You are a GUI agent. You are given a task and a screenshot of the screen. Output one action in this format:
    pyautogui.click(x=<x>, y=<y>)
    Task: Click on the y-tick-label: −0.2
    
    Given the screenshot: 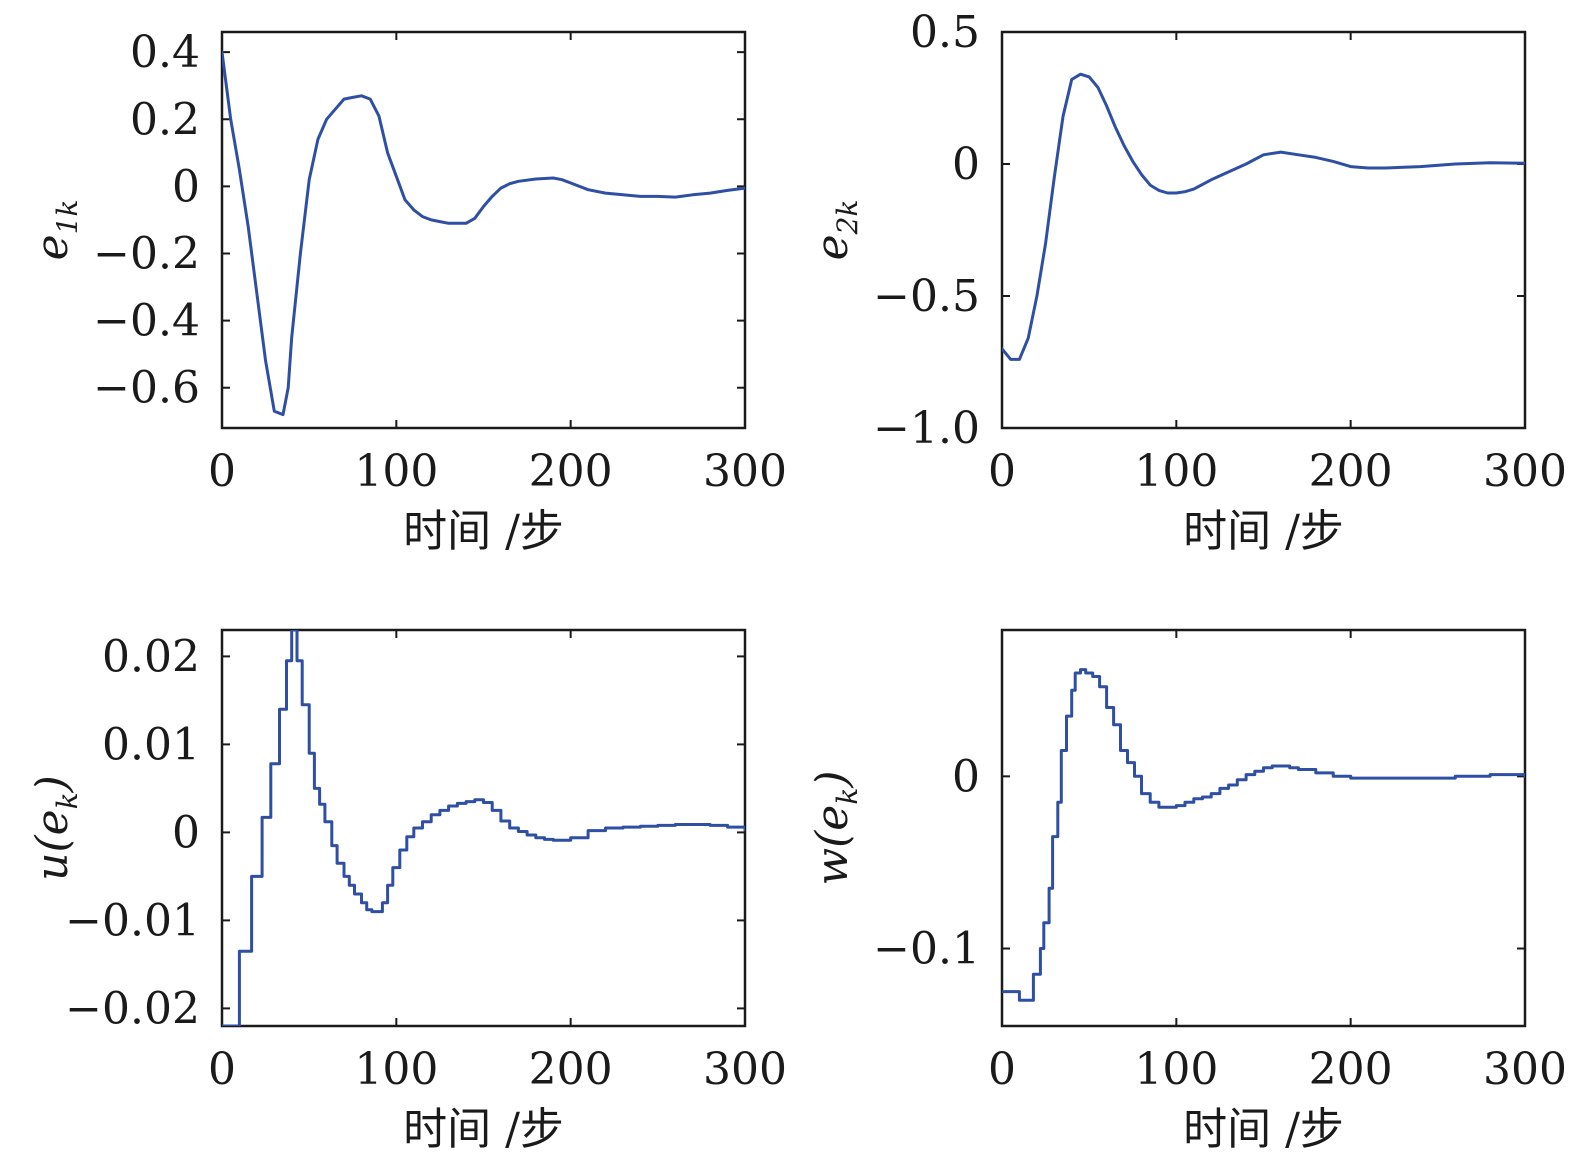 What is the action you would take?
    pyautogui.click(x=146, y=253)
    